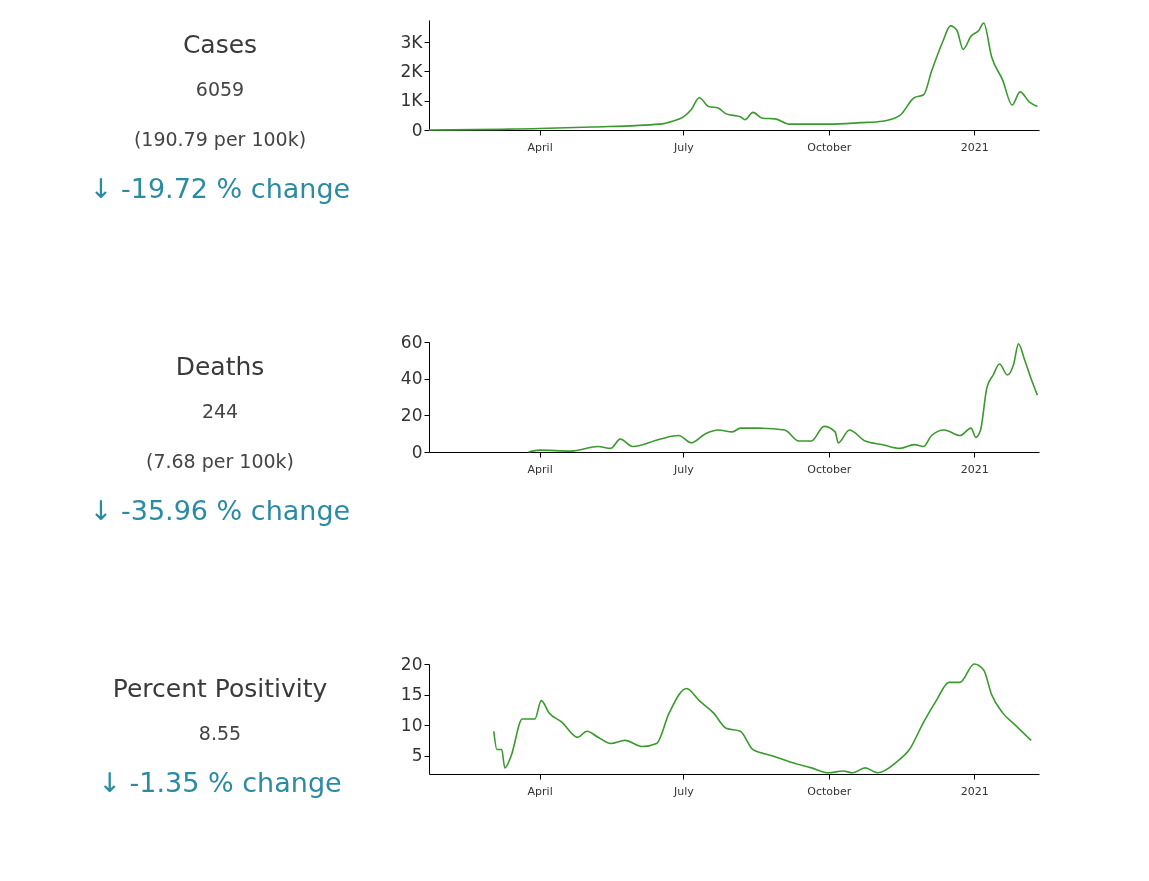  I want to click on text: 8.55, so click(220, 733).